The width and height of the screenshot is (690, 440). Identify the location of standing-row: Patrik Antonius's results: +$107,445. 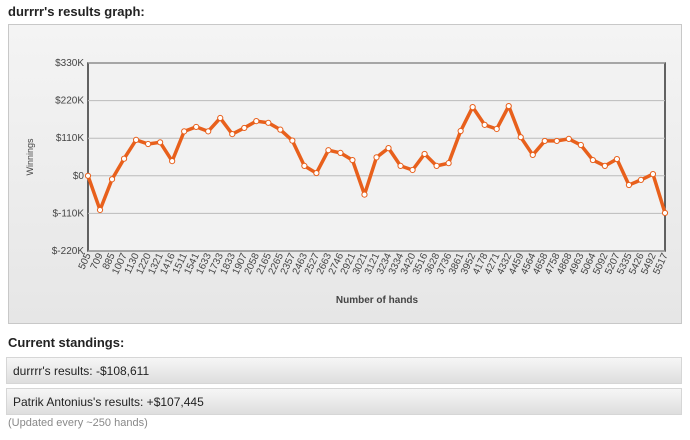
(344, 401).